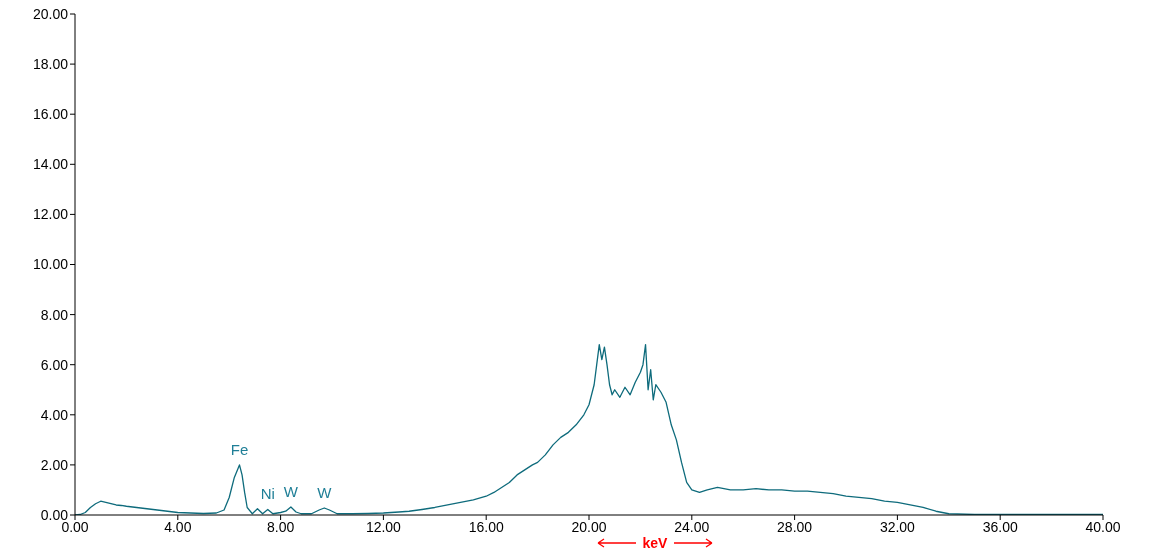  Describe the element at coordinates (54, 364) in the screenshot. I see `y-tick-label: 6.00` at that location.